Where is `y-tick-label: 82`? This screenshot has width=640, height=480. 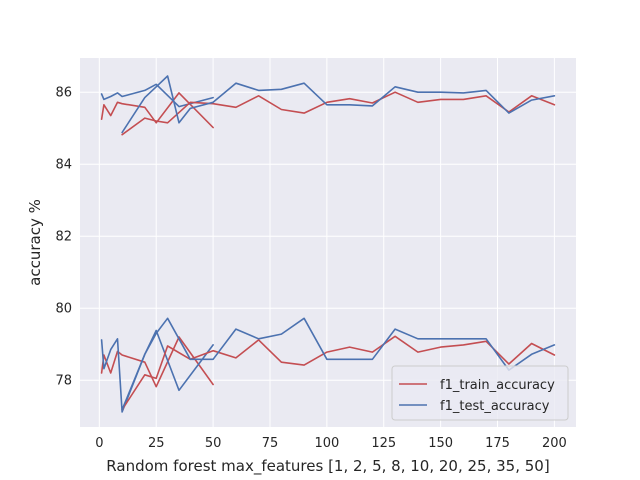 y-tick-label: 82 is located at coordinates (63, 237).